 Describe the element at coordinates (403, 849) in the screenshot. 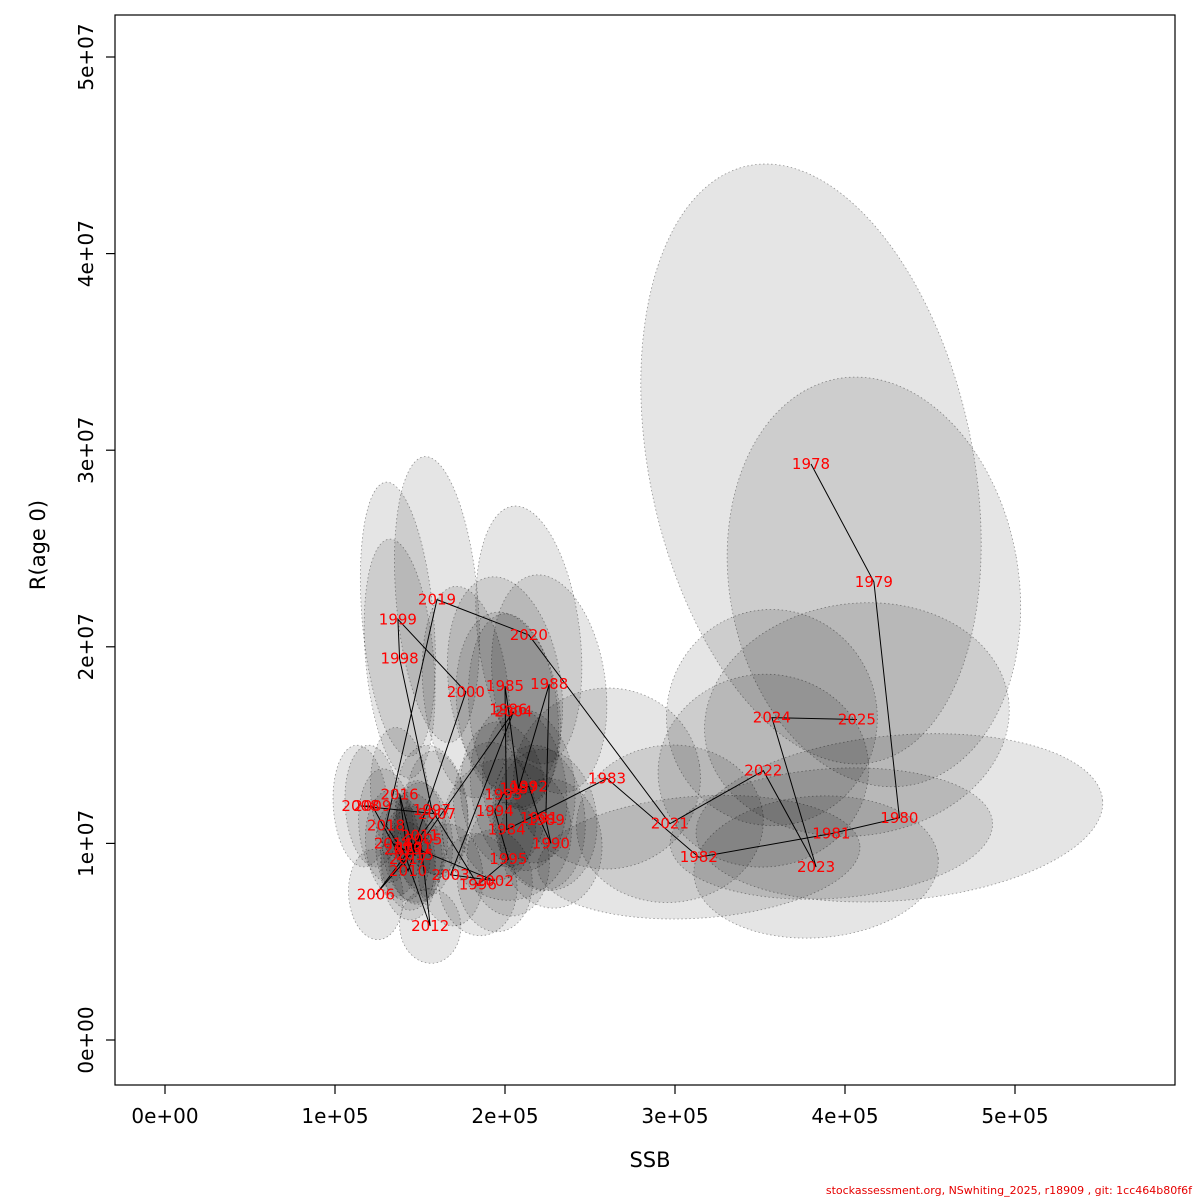

I see `year-label-2013: 2013` at that location.